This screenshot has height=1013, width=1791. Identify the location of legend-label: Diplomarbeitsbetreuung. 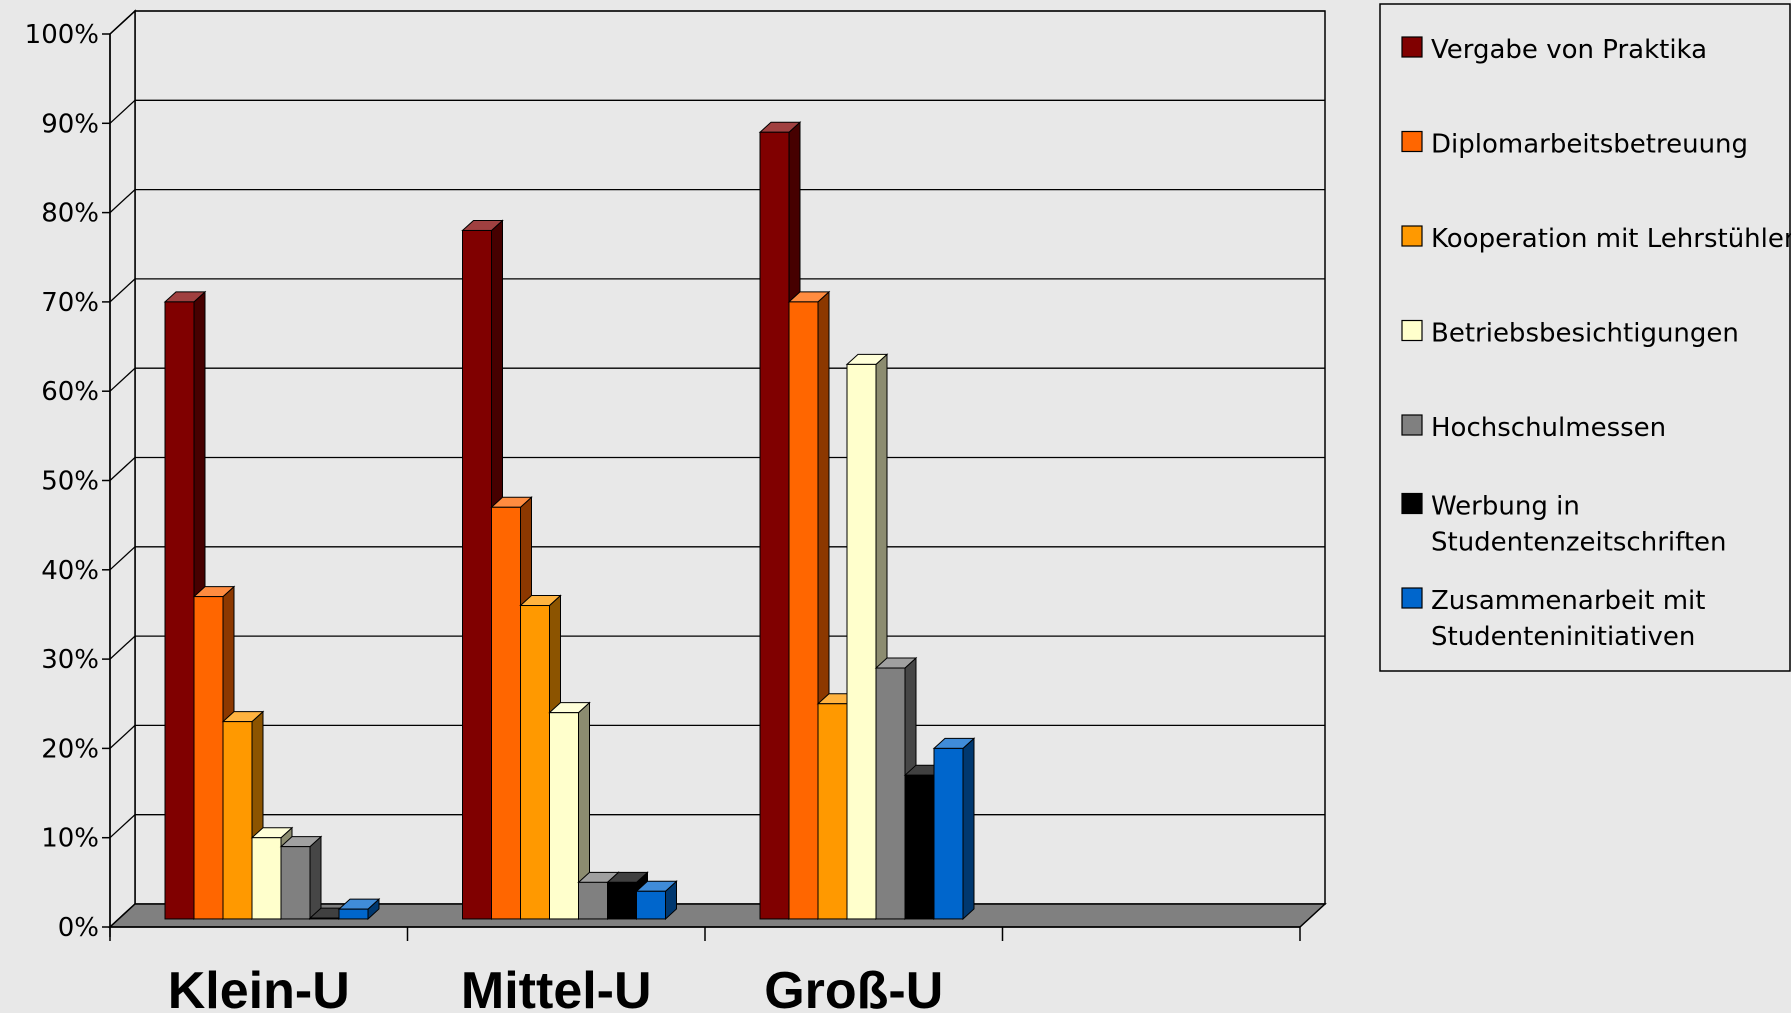
(1589, 145).